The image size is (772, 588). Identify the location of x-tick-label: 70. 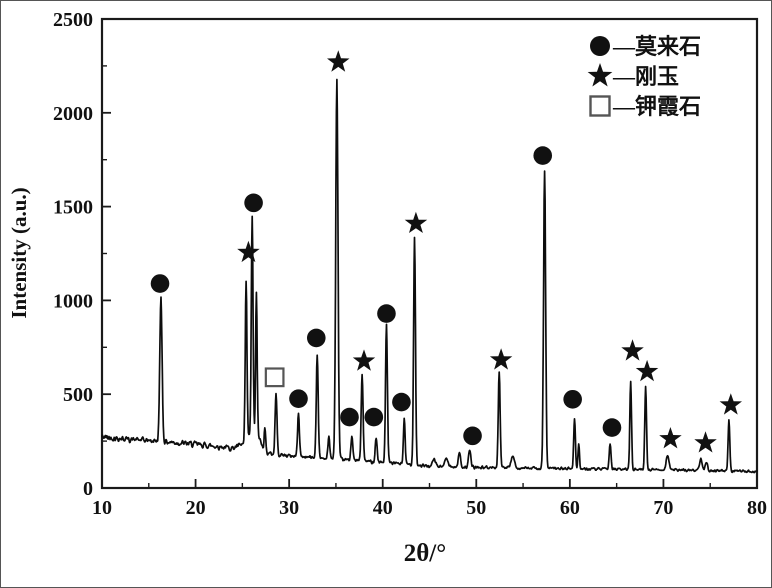
(663, 508).